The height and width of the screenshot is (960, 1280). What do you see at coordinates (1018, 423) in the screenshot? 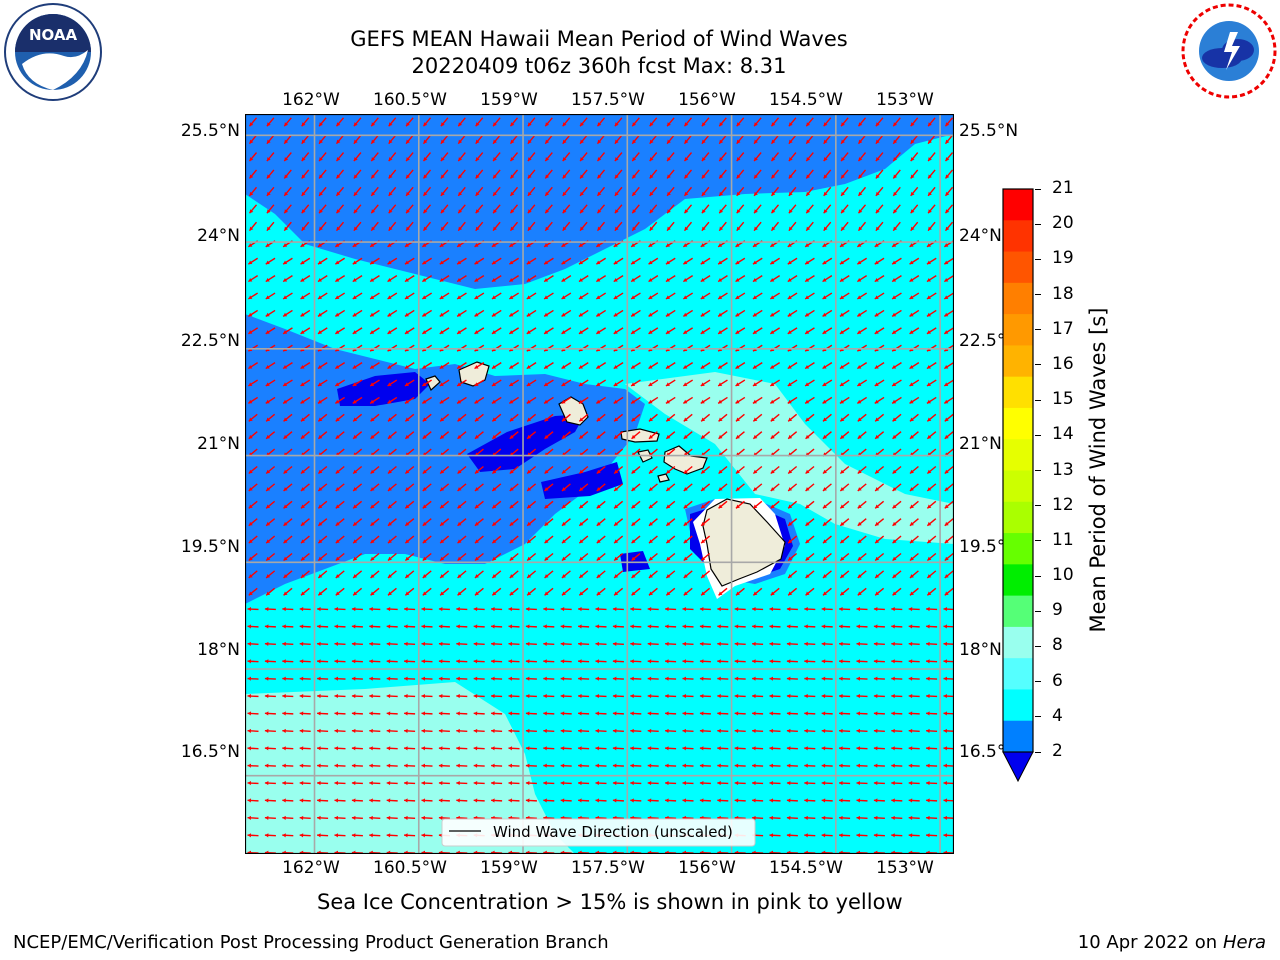
I see `colorbar-cell` at bounding box center [1018, 423].